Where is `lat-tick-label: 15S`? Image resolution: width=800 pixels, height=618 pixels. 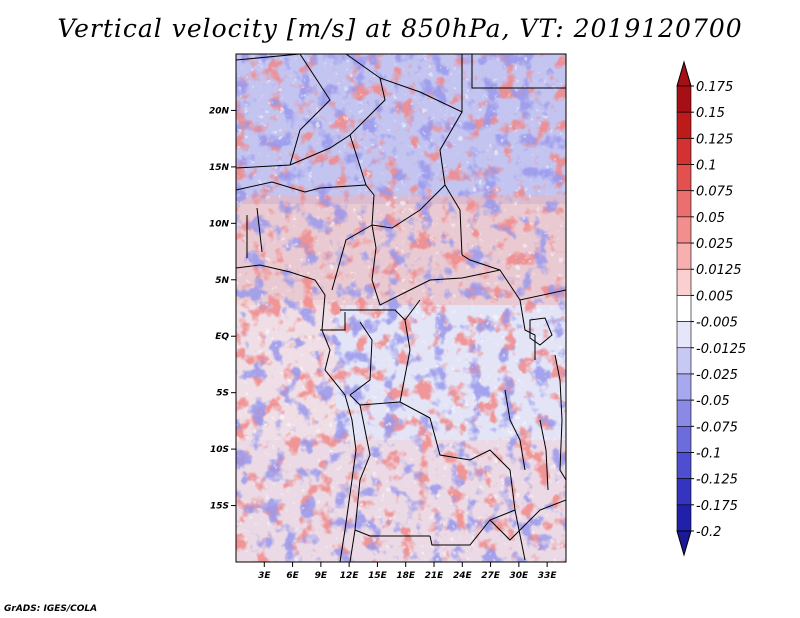
lat-tick-label: 15S is located at coordinates (219, 507).